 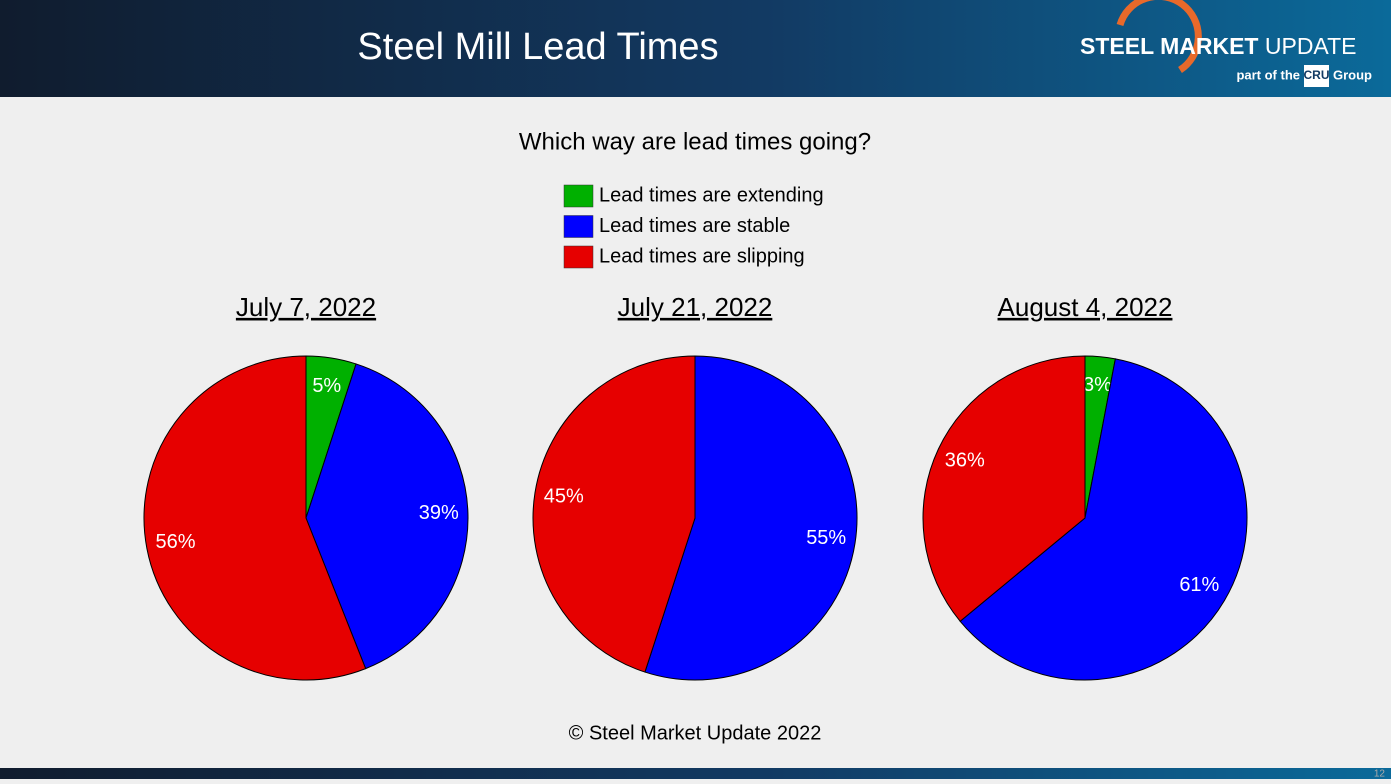 What do you see at coordinates (1352, 74) in the screenshot?
I see `logo-tagline-end: Group` at bounding box center [1352, 74].